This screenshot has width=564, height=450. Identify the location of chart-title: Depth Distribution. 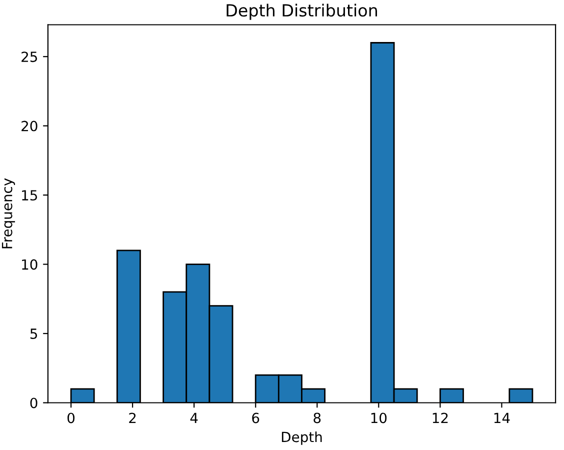
(301, 12).